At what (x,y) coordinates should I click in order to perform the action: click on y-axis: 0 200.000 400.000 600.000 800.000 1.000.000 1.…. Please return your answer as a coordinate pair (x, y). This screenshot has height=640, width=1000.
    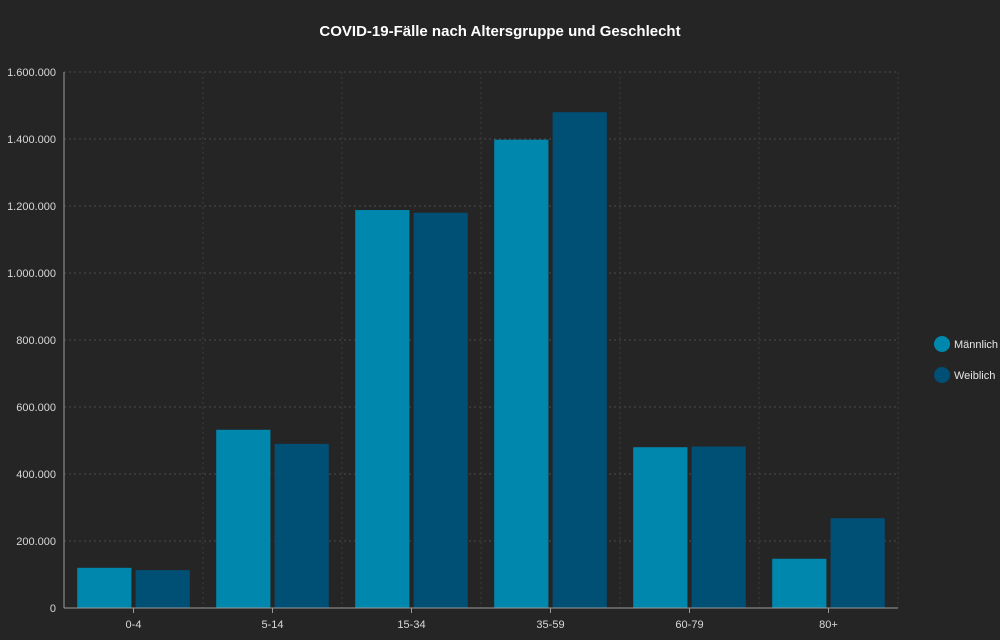
    Looking at the image, I should click on (36, 341).